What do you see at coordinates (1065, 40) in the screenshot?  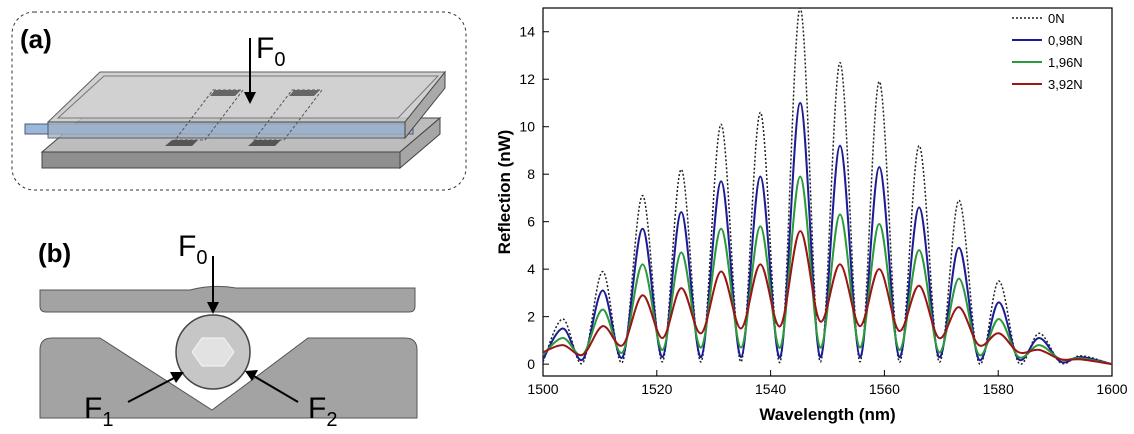 I see `legend-label: 0,98N` at bounding box center [1065, 40].